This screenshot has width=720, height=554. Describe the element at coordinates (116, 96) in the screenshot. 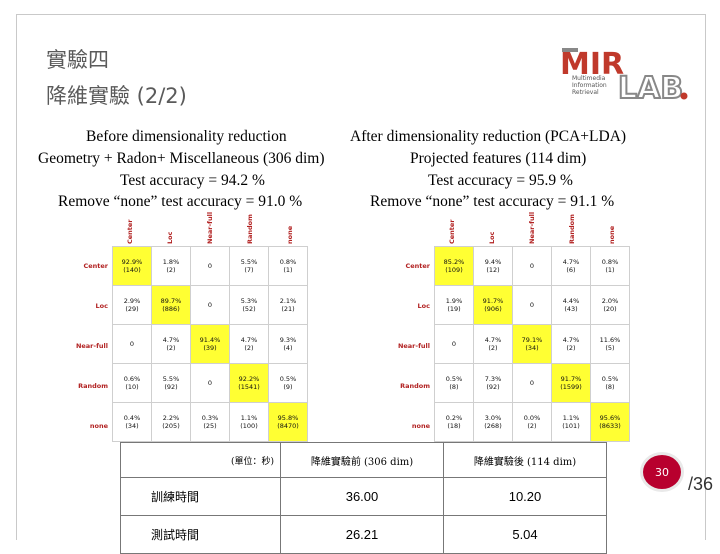

I see `slide-subtitle: 降維實驗 (2/2)` at that location.